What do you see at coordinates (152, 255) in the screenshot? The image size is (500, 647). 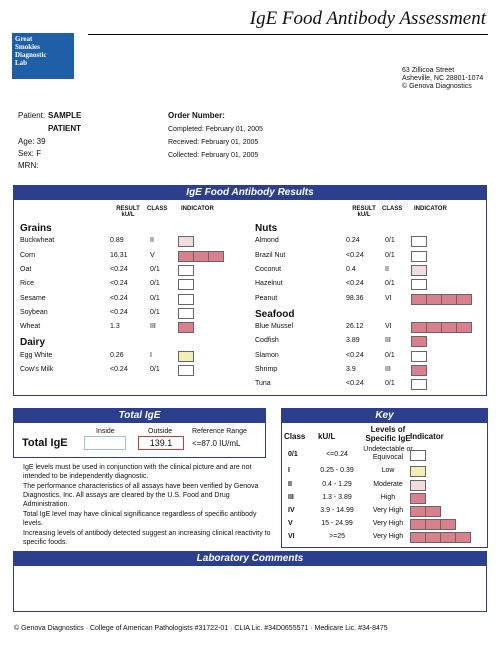 I see `food-class: V` at bounding box center [152, 255].